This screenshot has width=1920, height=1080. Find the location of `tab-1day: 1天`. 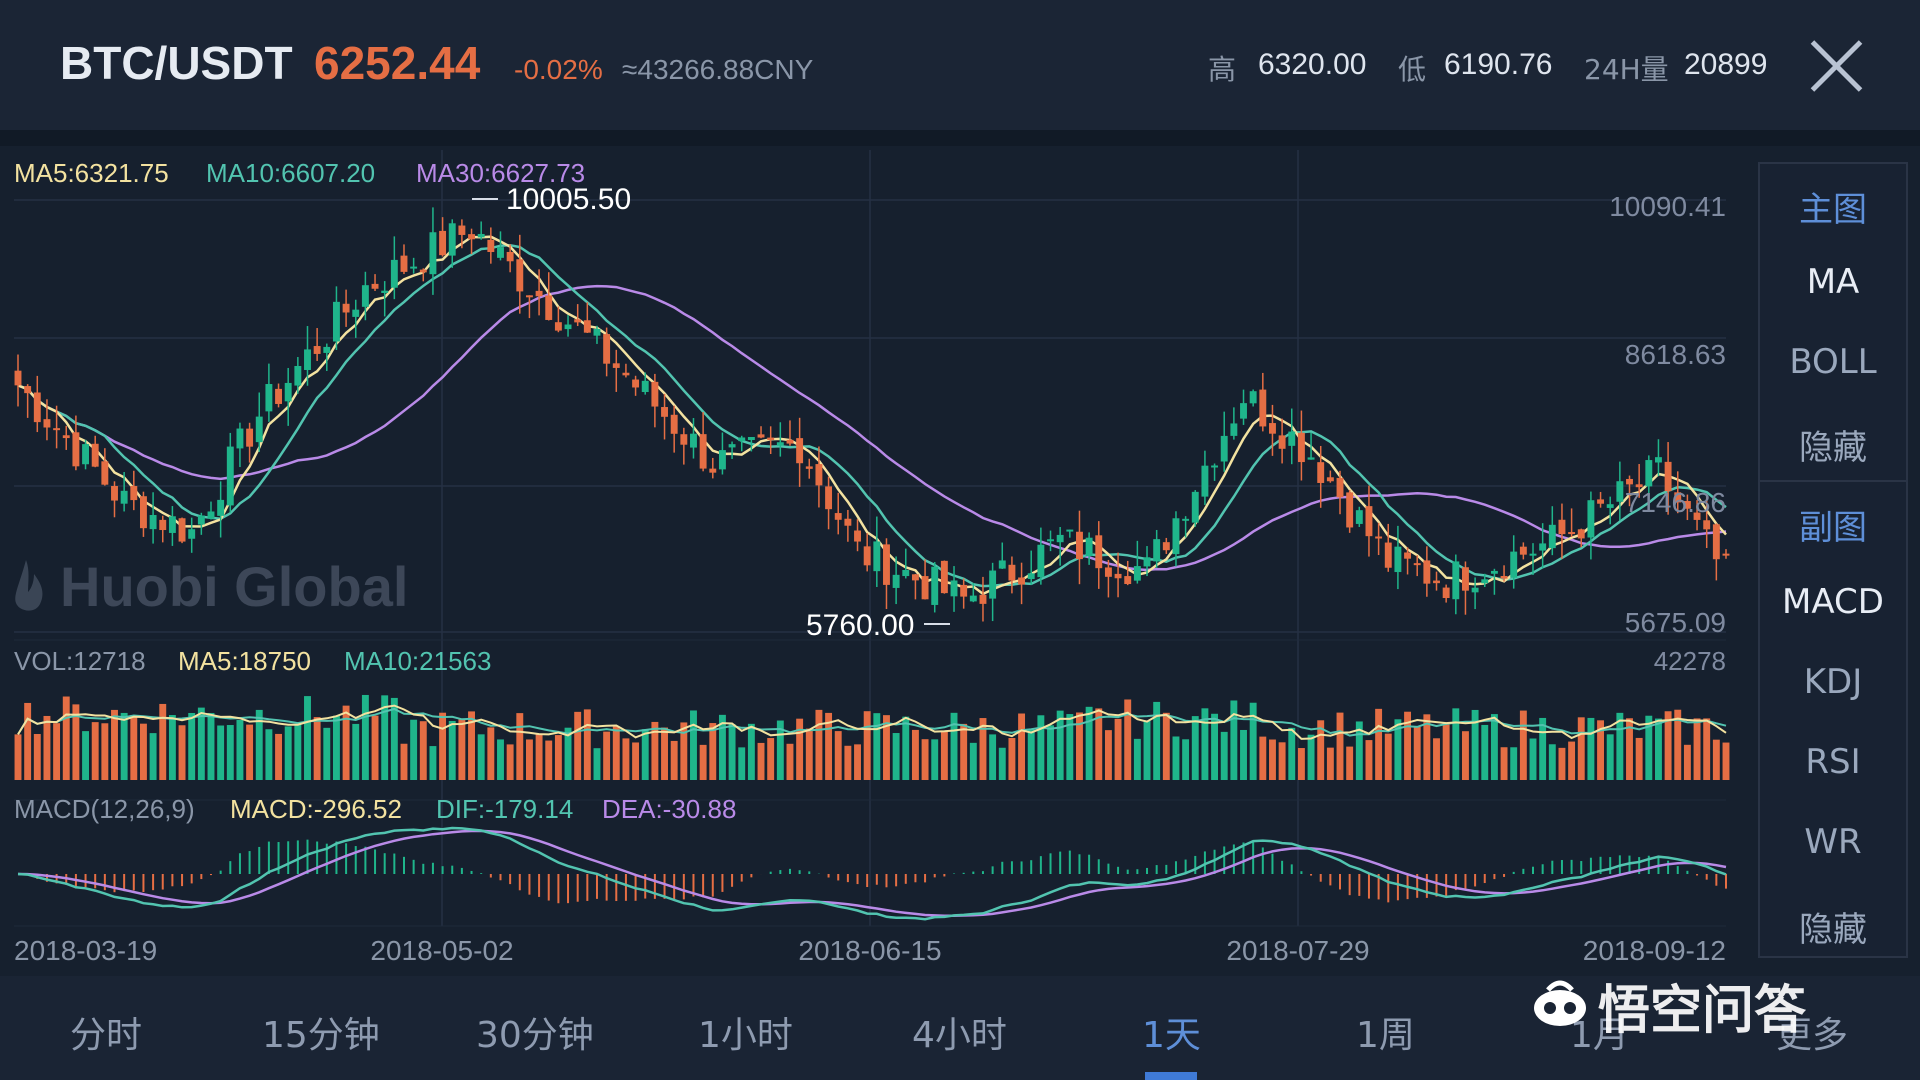

tab-1day: 1天 is located at coordinates (1171, 1035).